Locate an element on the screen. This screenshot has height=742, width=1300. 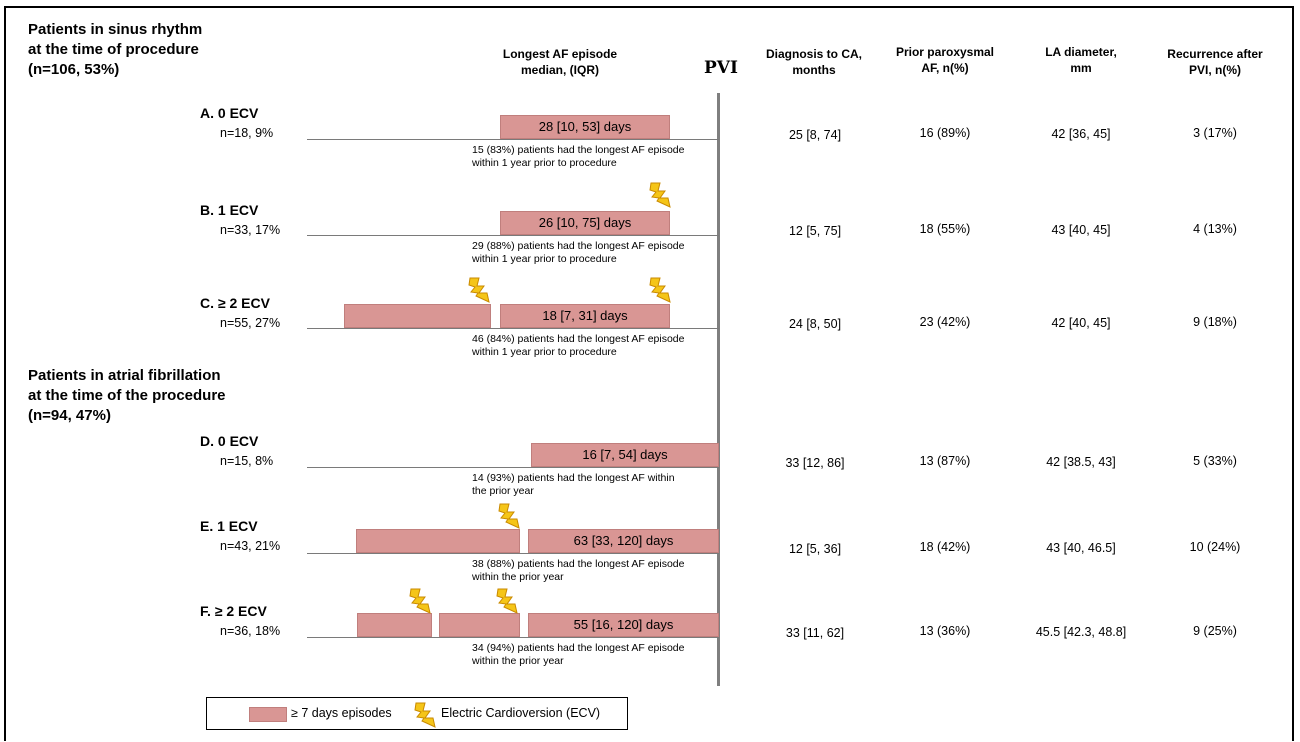
recurrence-value: 4 (13%) is located at coordinates (1215, 229).